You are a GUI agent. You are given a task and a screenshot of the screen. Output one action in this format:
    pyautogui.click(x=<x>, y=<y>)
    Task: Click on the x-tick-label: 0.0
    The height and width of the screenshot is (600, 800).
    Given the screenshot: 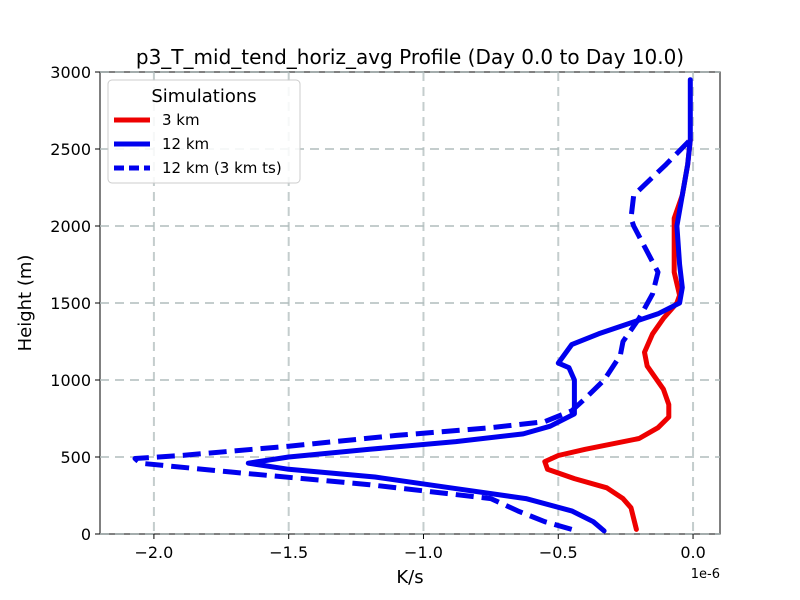 What is the action you would take?
    pyautogui.click(x=692, y=552)
    